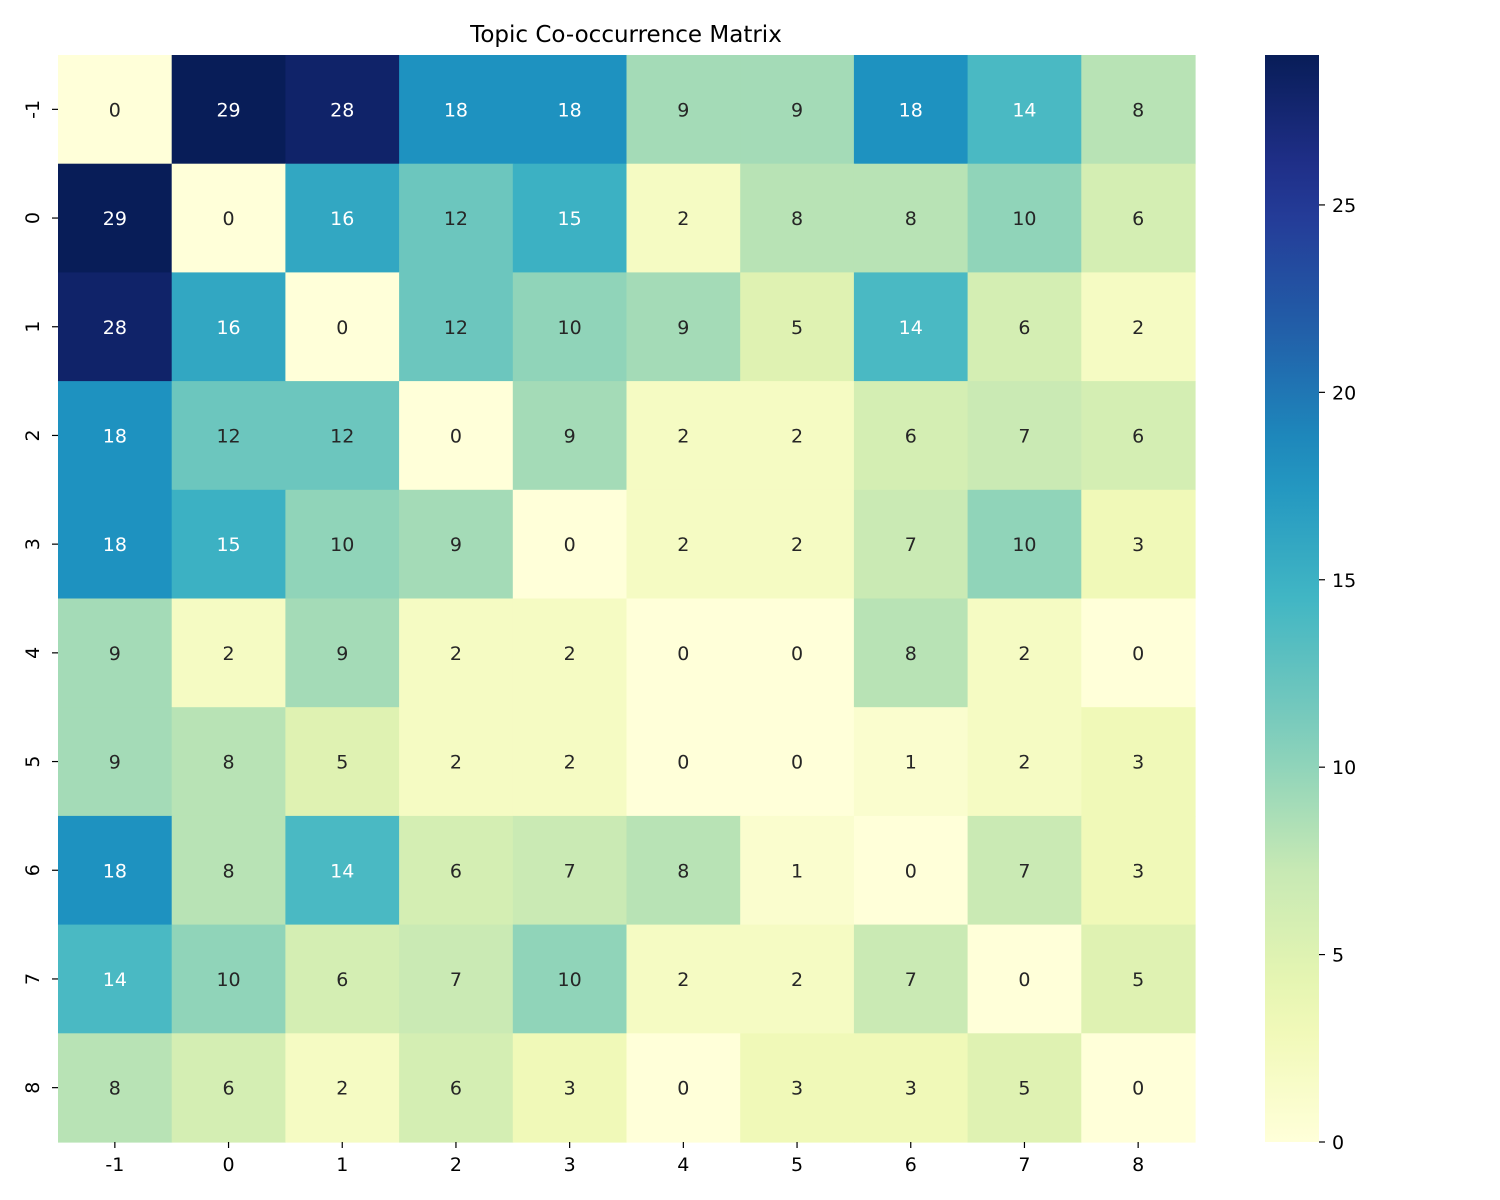 This screenshot has width=1500, height=1200. I want to click on y-axis: -1 0 1 2 3 4 5 6 7 8, so click(40, 597).